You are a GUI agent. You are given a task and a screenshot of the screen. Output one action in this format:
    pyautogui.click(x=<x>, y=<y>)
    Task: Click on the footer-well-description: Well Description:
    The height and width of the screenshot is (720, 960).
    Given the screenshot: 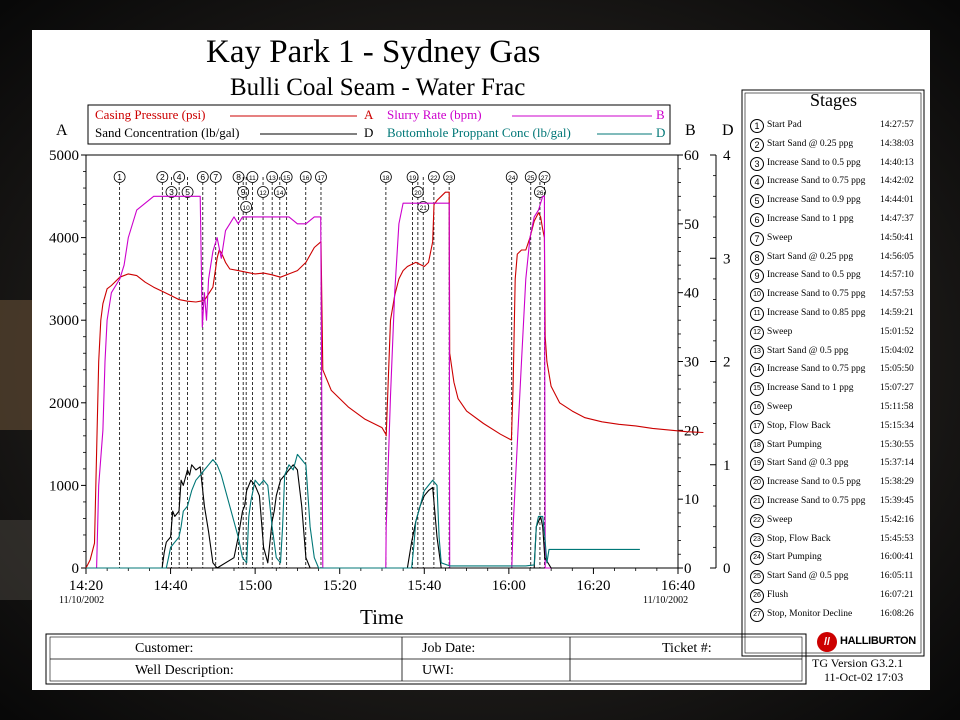 What is the action you would take?
    pyautogui.click(x=184, y=670)
    